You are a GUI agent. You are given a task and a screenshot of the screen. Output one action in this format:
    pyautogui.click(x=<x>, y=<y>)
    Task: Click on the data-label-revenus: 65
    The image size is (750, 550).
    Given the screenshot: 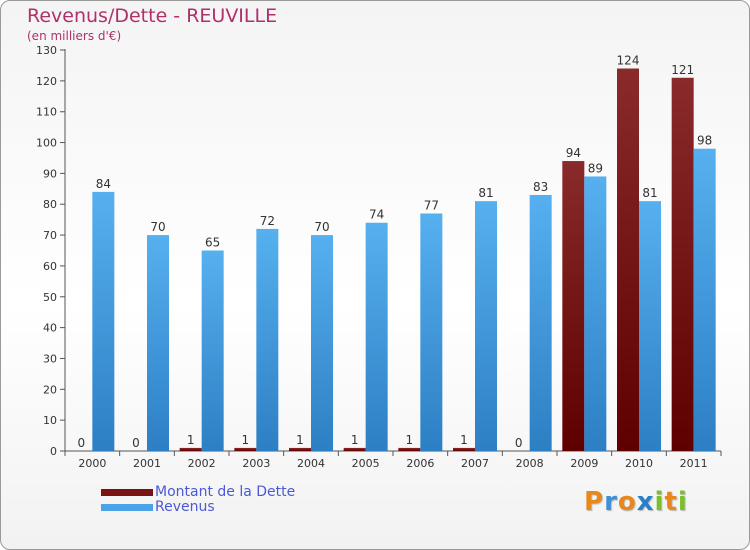 What is the action you would take?
    pyautogui.click(x=212, y=243)
    